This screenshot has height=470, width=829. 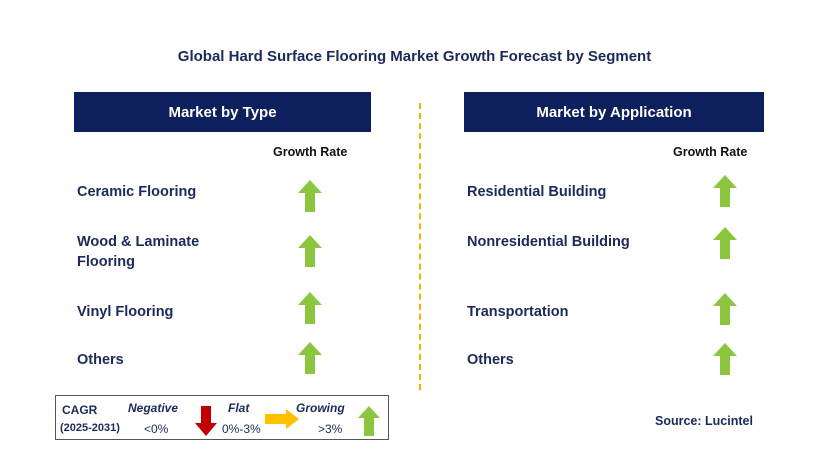 I want to click on growth-rate-label-type: Growth Rate, so click(x=310, y=152).